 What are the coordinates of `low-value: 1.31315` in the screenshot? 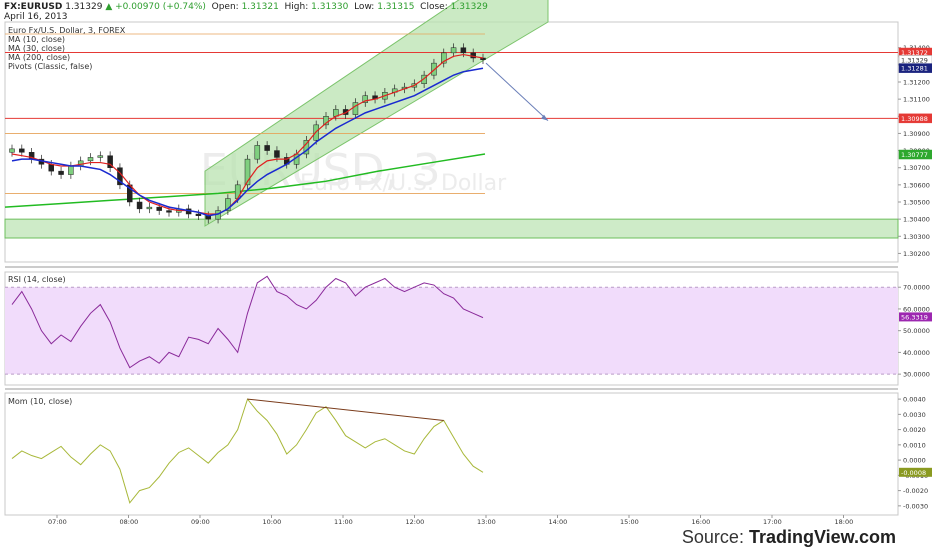 It's located at (396, 7).